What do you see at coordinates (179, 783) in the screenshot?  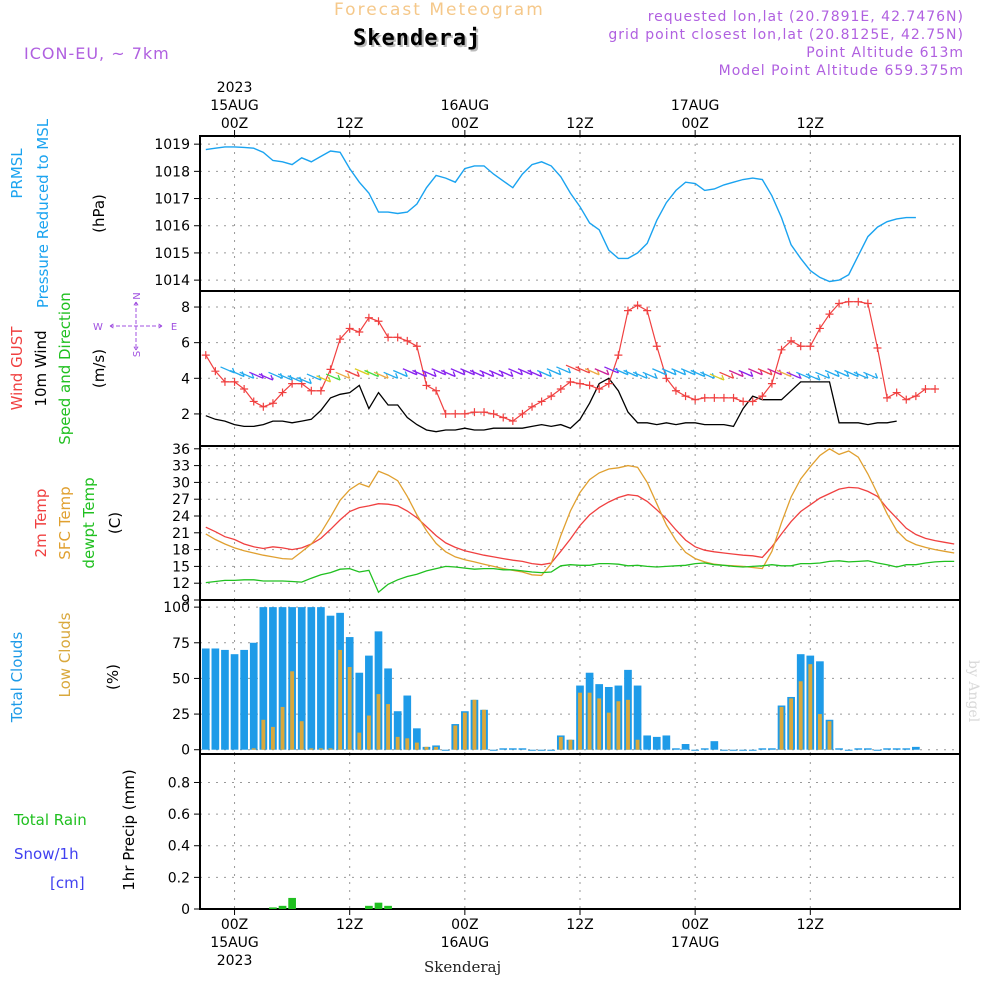 I see `ytick-label: 0.8` at bounding box center [179, 783].